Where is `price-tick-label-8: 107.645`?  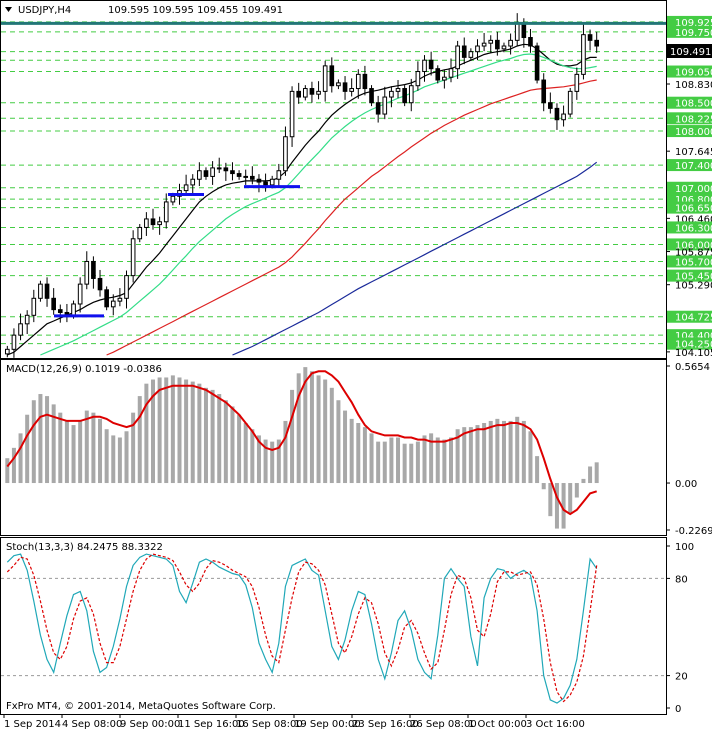 price-tick-label-8: 107.645 is located at coordinates (693, 152).